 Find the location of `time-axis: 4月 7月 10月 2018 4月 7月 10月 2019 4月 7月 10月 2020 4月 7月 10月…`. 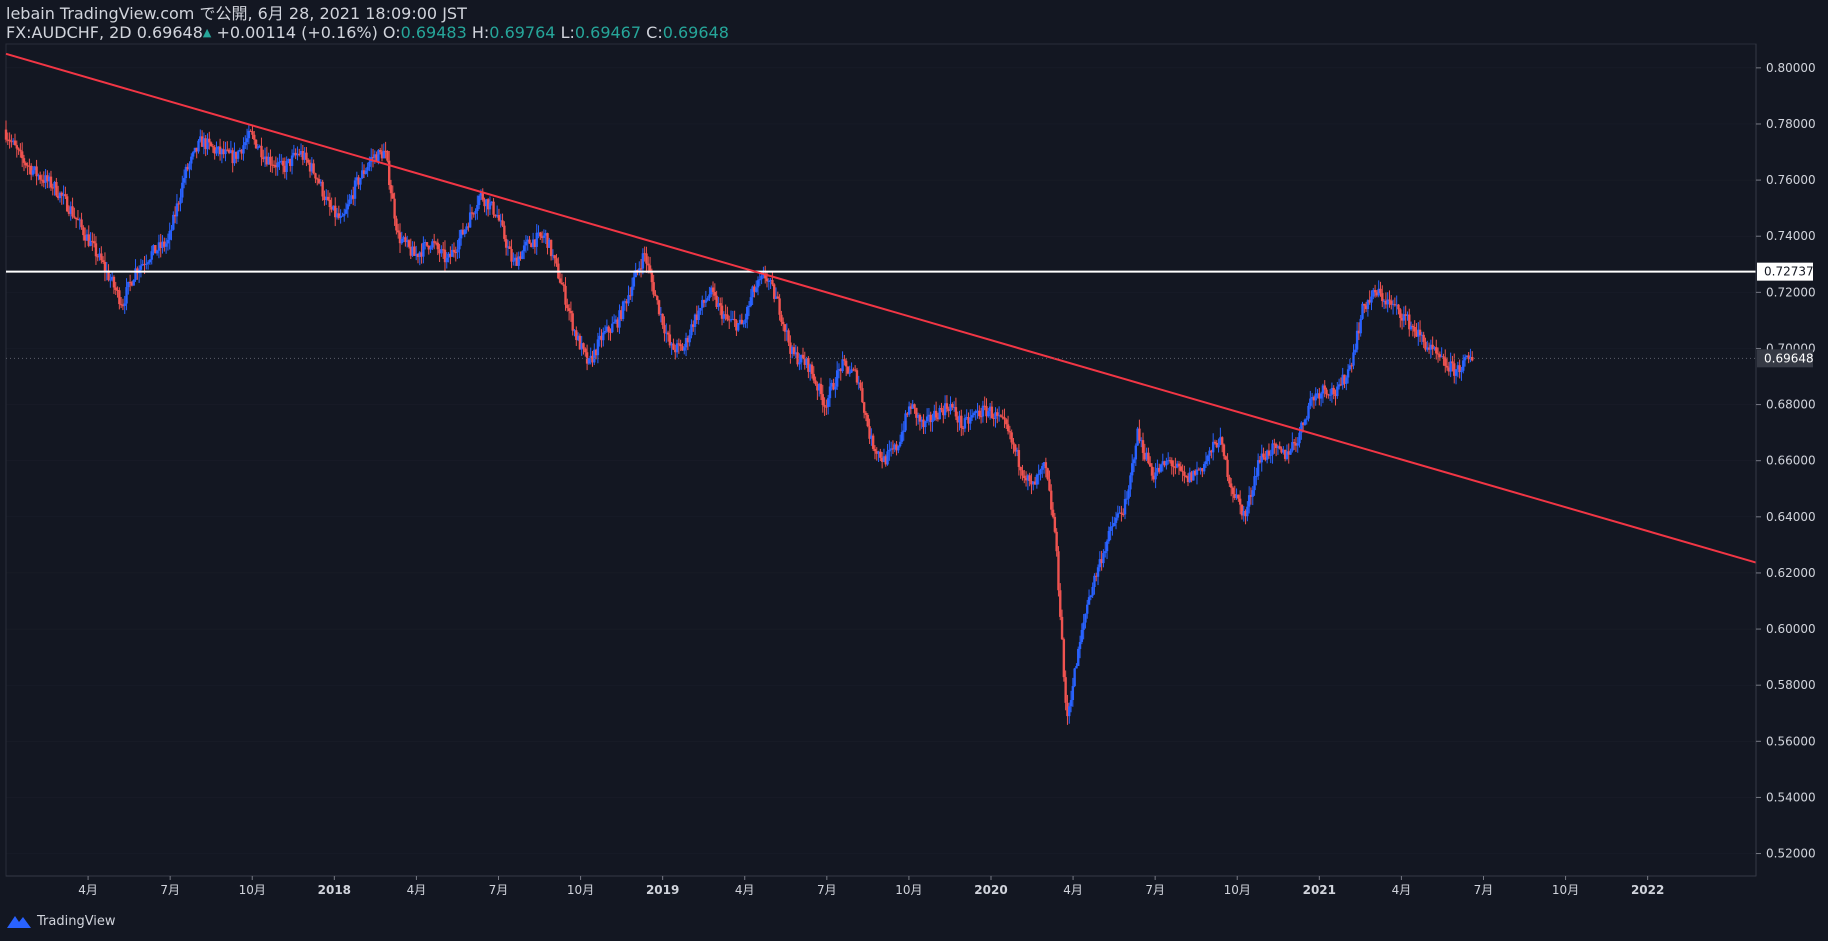

time-axis: 4月 7月 10月 2018 4月 7月 10月 2019 4月 7月 10月 2020 4月 7月 10月… is located at coordinates (871, 886).